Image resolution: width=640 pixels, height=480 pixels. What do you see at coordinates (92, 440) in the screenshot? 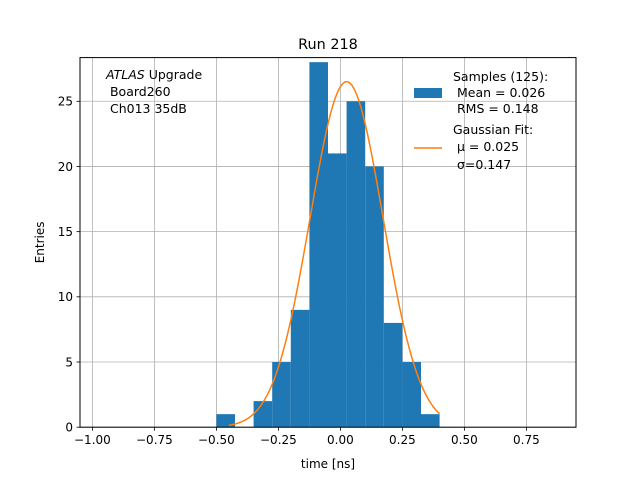
I see `x-tick-label: −1.00` at bounding box center [92, 440].